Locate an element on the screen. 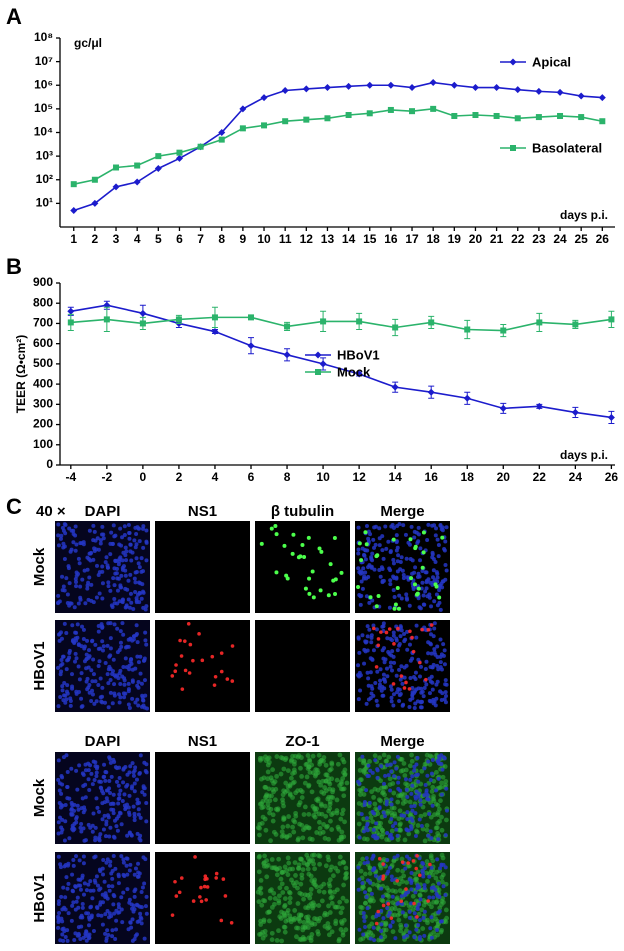 The image size is (624, 951). legend-label: Mock is located at coordinates (354, 371).